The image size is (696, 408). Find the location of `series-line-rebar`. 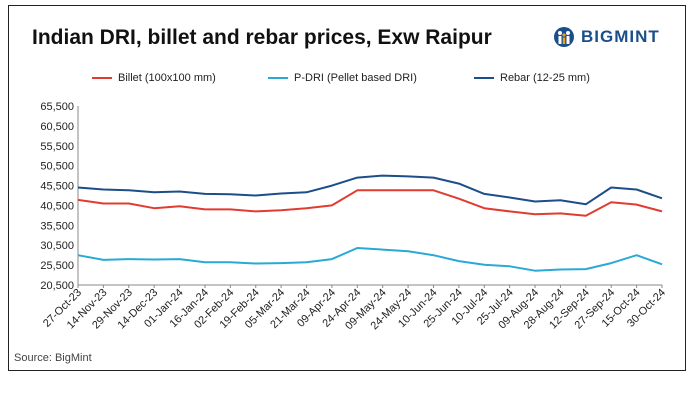

series-line-rebar is located at coordinates (370, 190).